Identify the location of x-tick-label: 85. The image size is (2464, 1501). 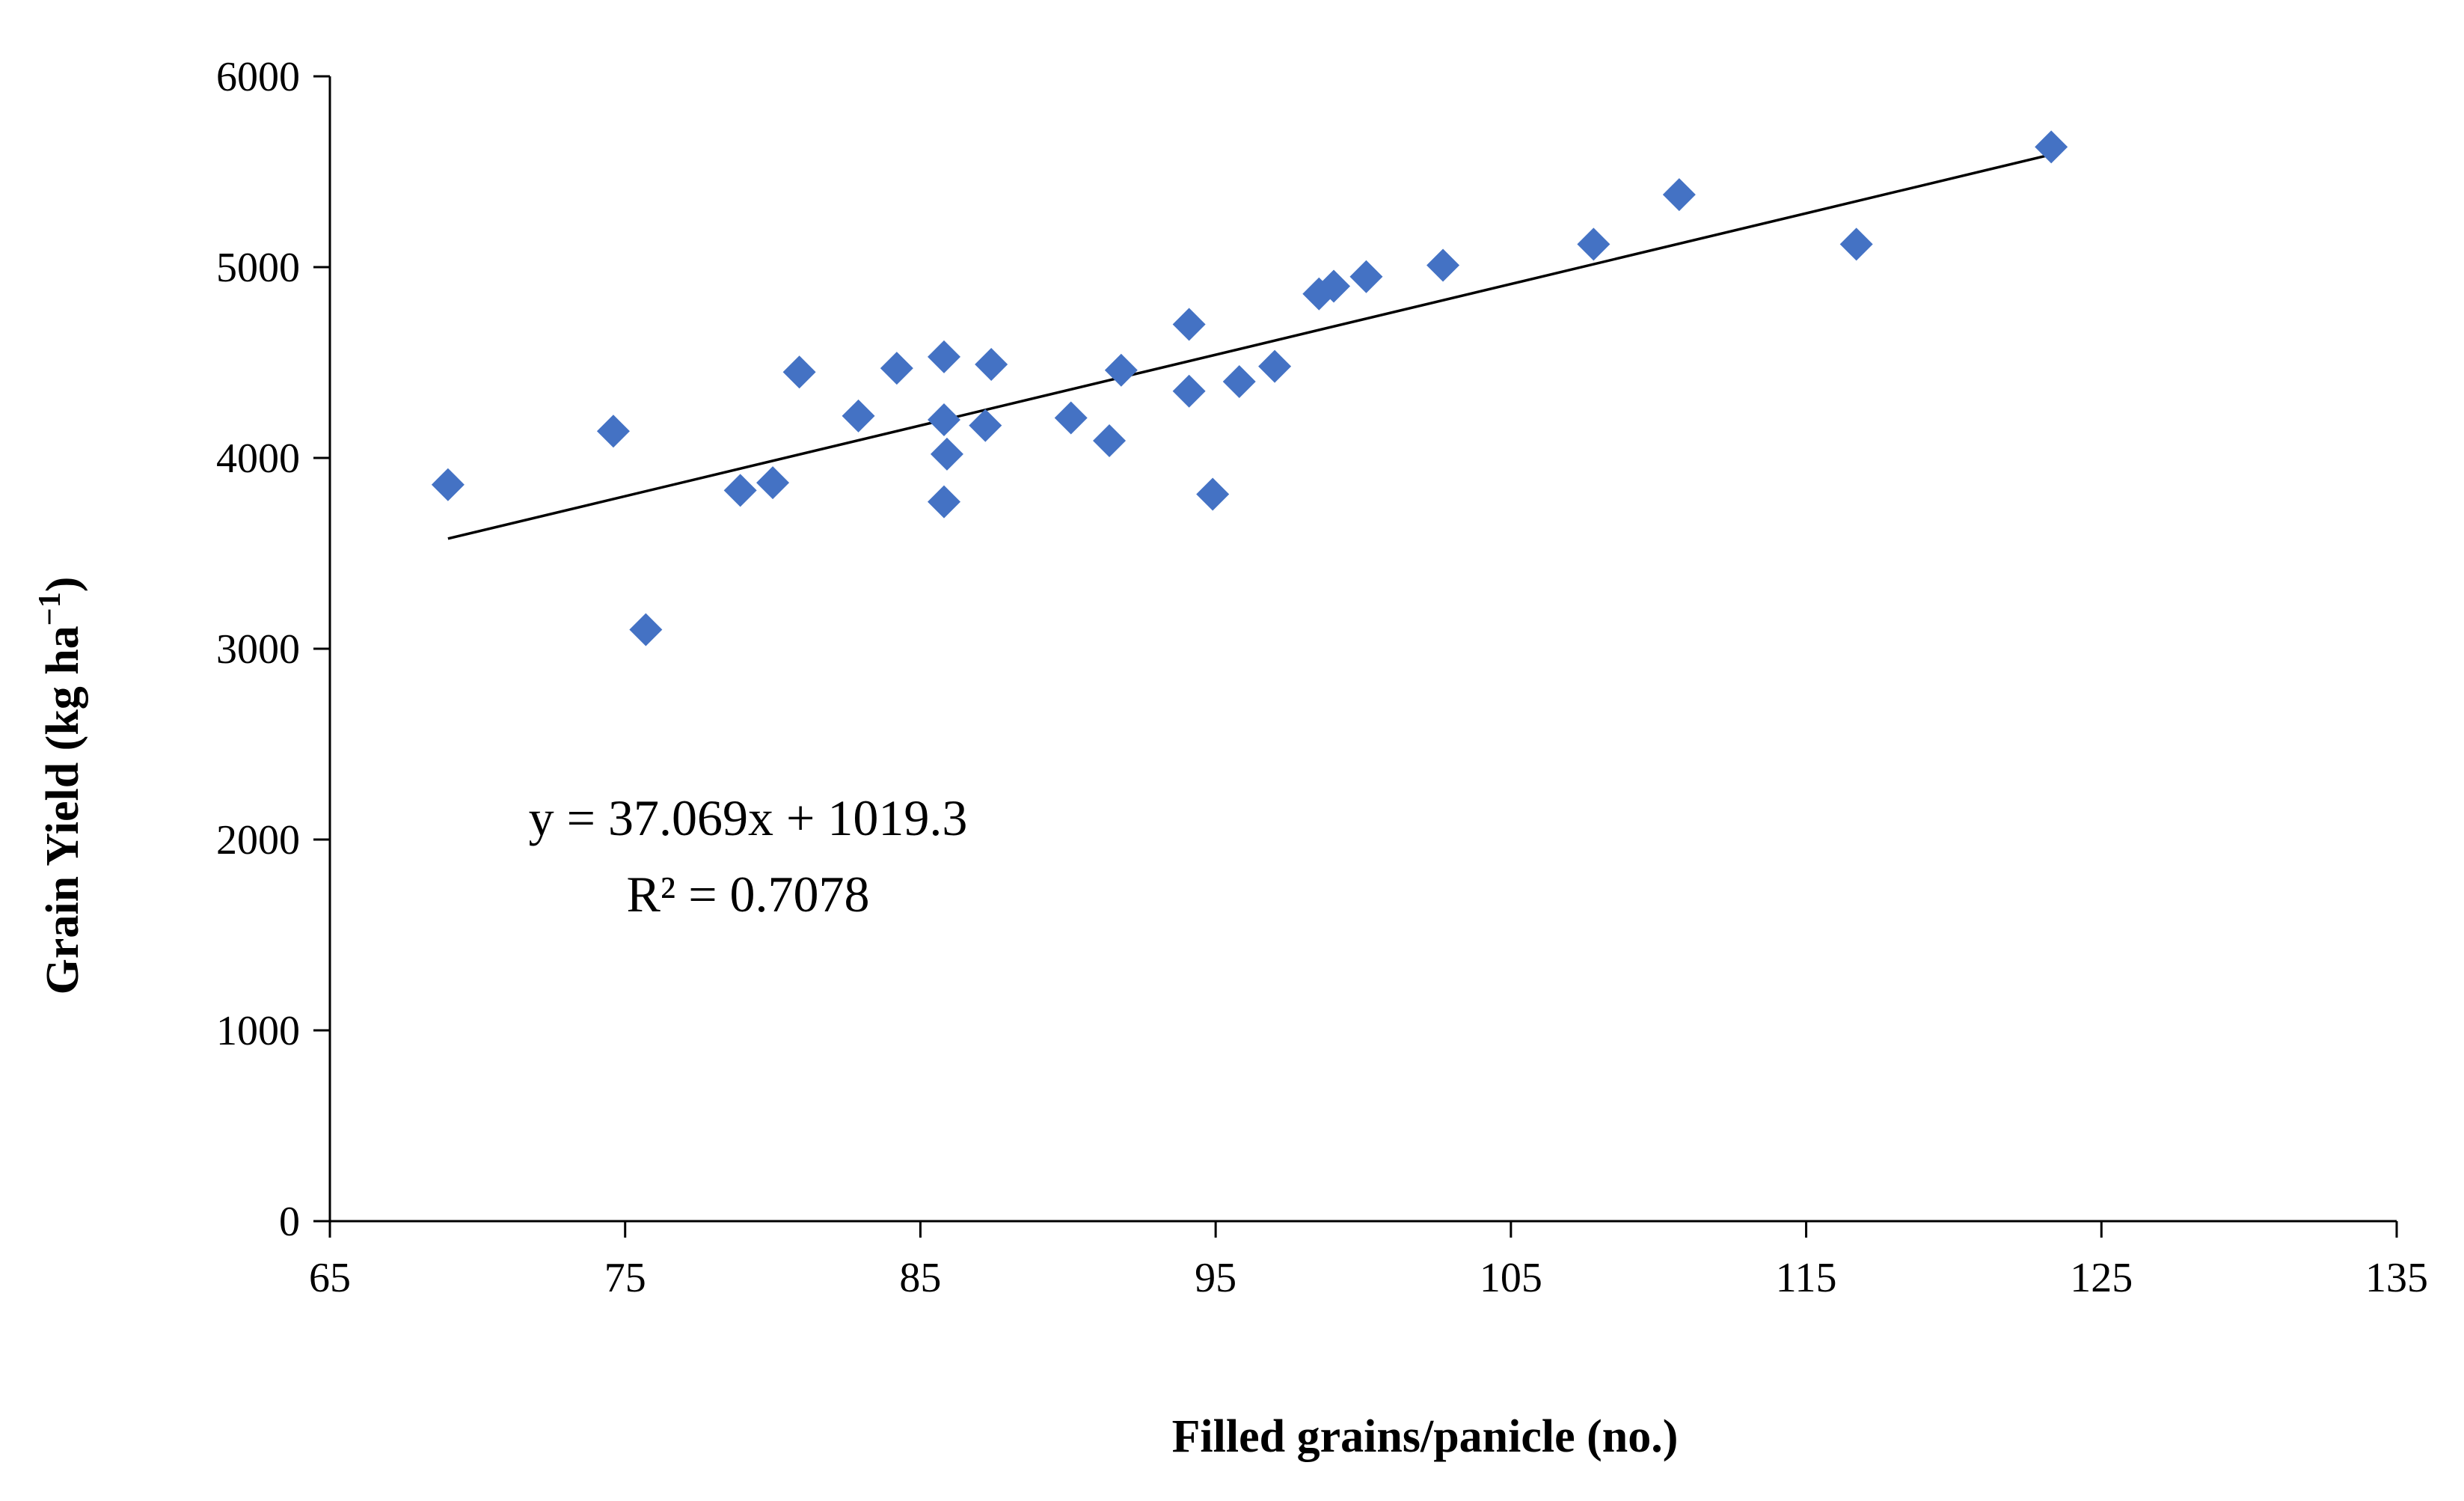
(920, 1278).